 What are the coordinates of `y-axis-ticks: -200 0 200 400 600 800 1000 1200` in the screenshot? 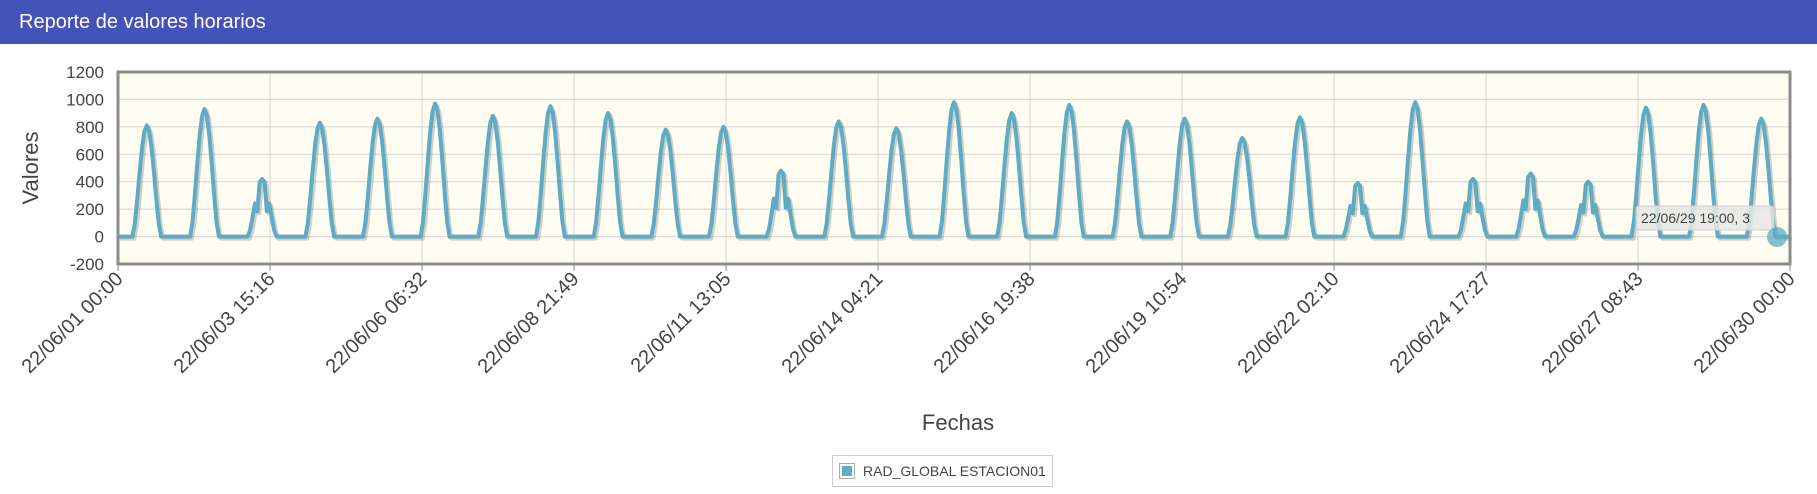 It's located at (85, 168).